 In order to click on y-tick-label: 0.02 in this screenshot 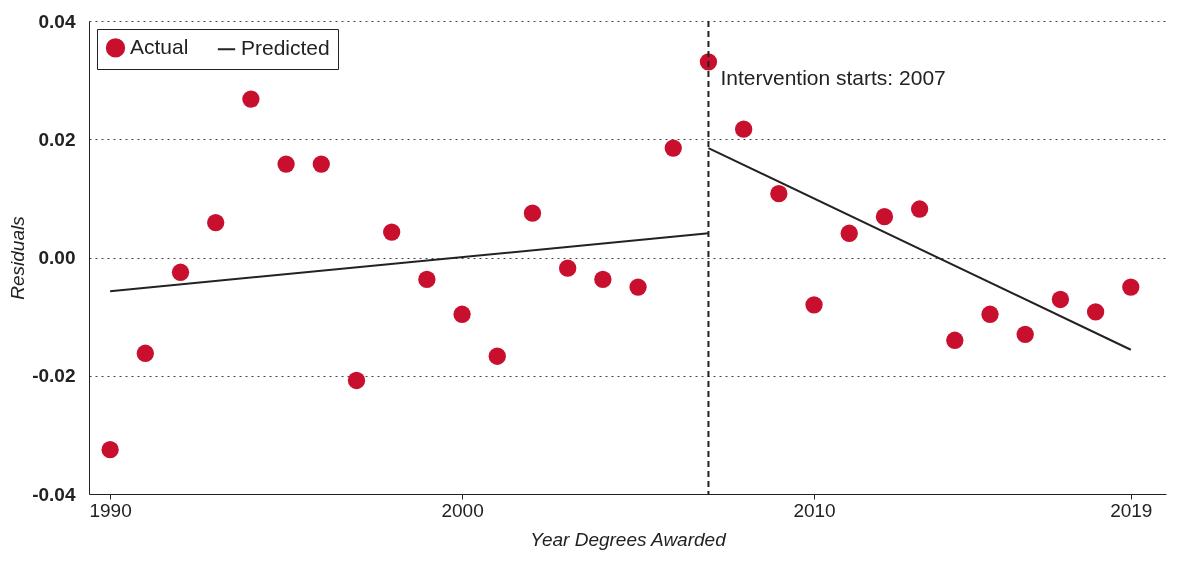, I will do `click(57, 139)`.